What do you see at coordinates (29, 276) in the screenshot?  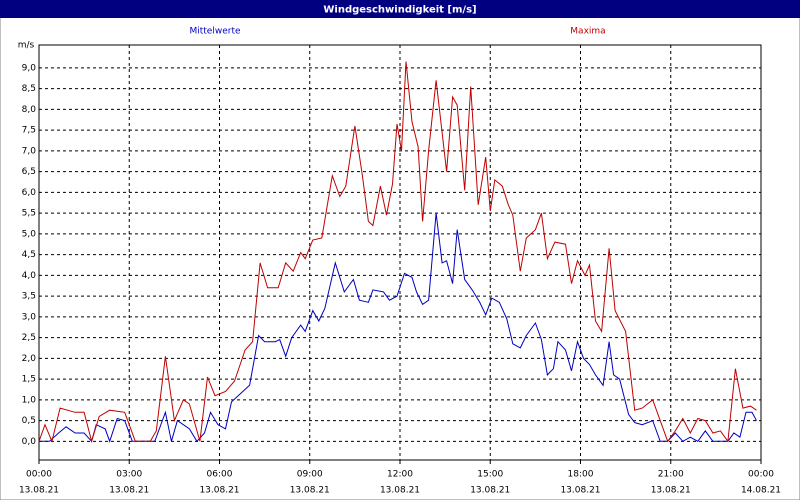 I see `y-tick-label: 4,0` at bounding box center [29, 276].